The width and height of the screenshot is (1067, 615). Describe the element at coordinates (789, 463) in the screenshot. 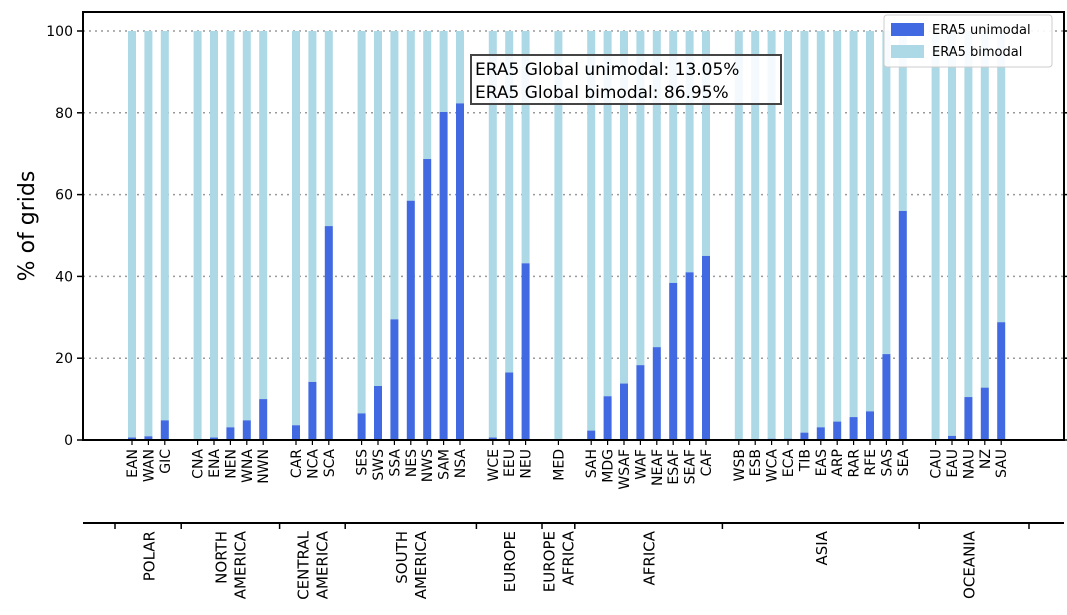

I see `x-tick-label: ECA` at that location.